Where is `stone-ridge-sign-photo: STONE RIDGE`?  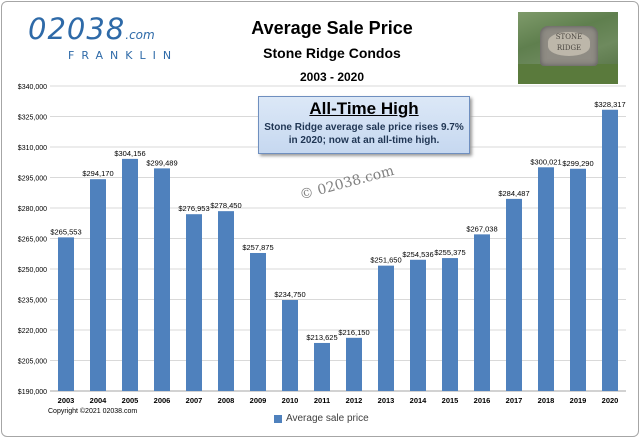 stone-ridge-sign-photo: STONE RIDGE is located at coordinates (568, 48).